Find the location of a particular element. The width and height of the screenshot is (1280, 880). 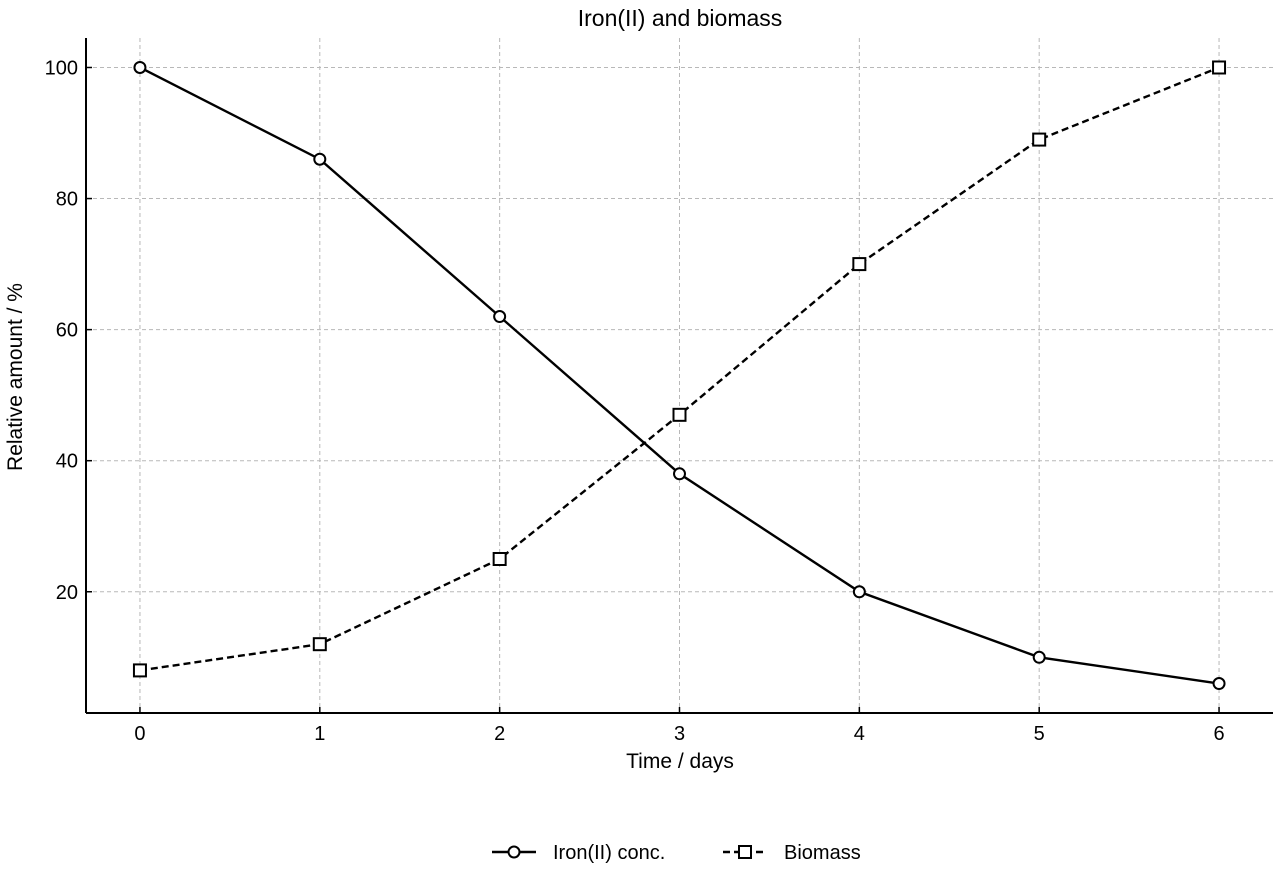

x-tick-label: 4 is located at coordinates (859, 734).